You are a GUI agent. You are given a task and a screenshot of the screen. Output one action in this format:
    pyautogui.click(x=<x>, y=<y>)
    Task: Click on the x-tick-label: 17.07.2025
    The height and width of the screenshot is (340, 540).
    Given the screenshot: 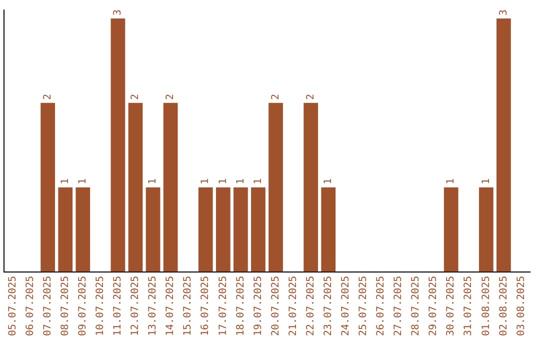 What is the action you would take?
    pyautogui.click(x=223, y=306)
    